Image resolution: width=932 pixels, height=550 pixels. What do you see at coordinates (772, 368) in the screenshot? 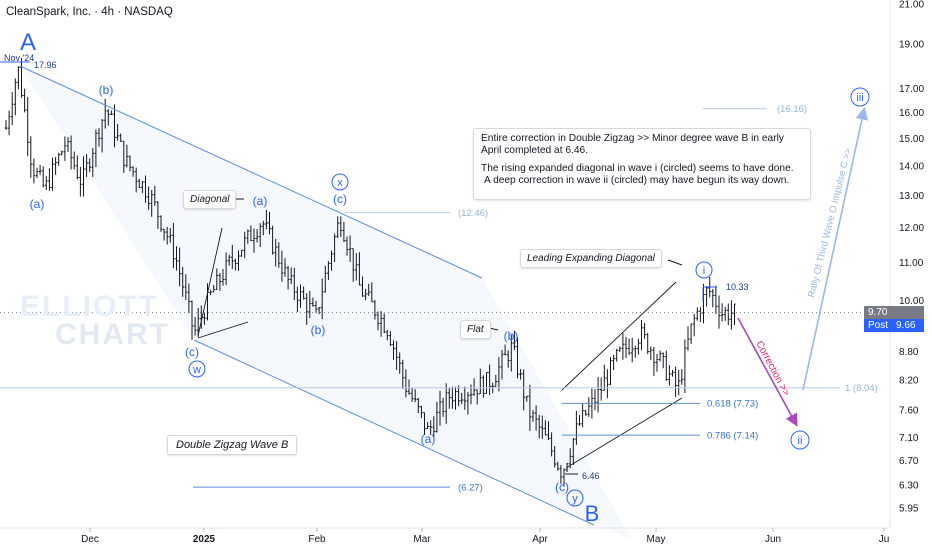
I see `correction-label: Correction >>` at bounding box center [772, 368].